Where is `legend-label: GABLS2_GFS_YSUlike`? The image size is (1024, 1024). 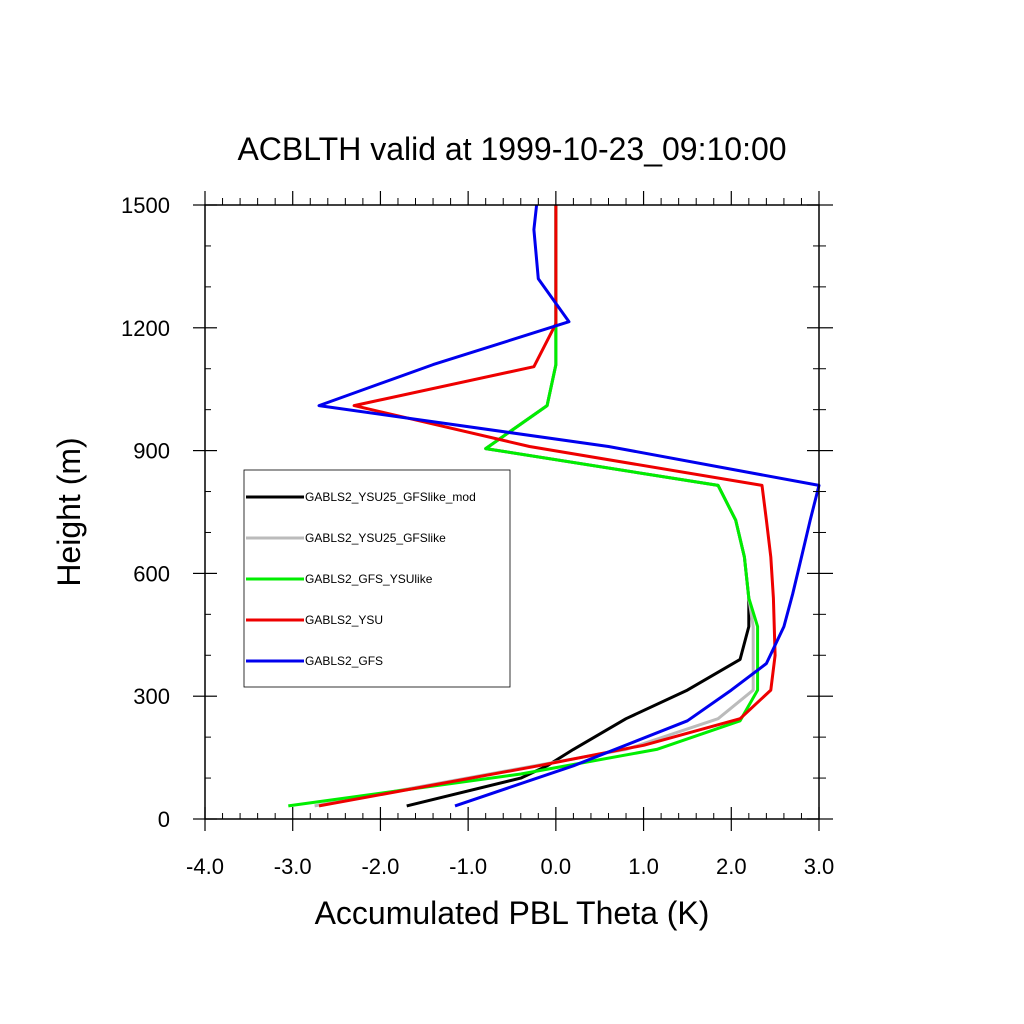 legend-label: GABLS2_GFS_YSUlike is located at coordinates (369, 579).